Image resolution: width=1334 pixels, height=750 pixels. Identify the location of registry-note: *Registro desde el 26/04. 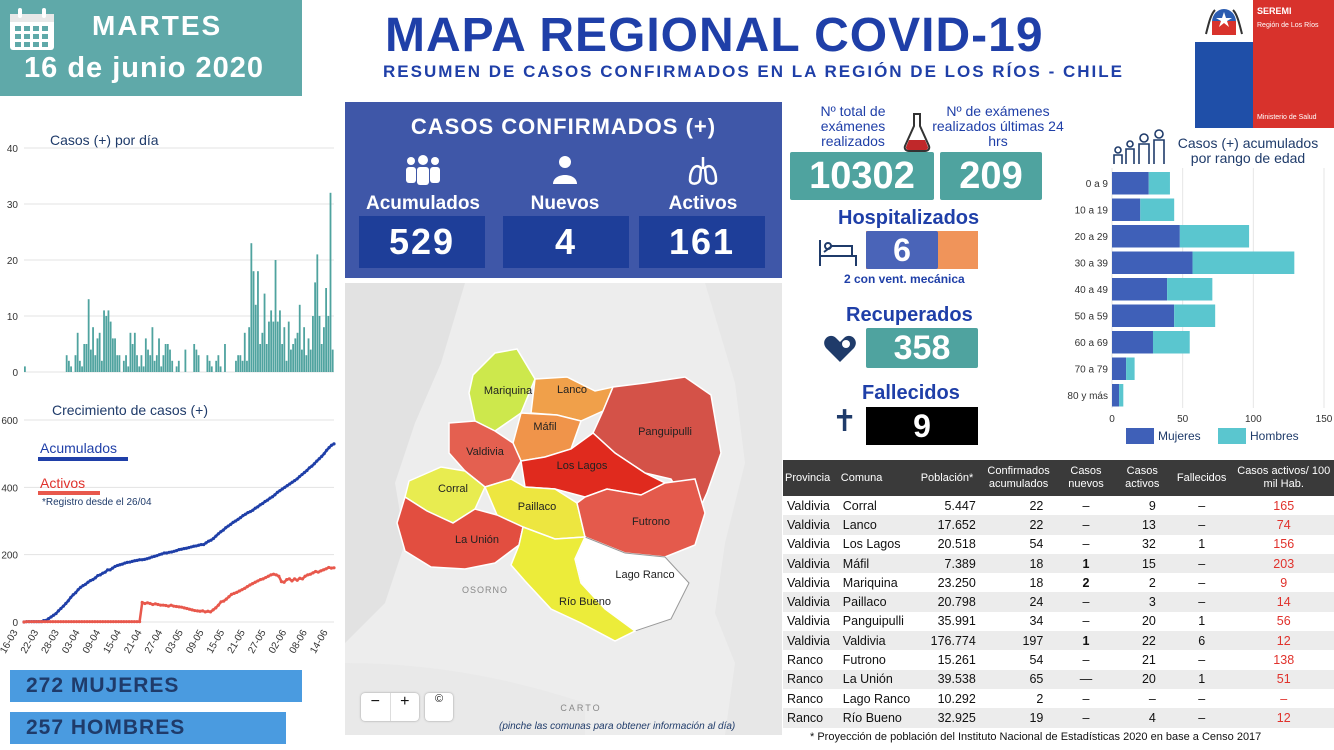
(97, 502).